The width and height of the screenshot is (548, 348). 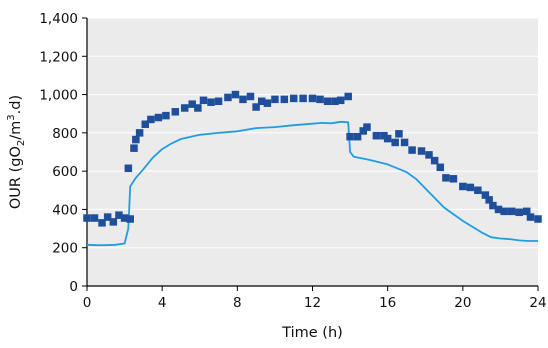 What do you see at coordinates (65, 134) in the screenshot?
I see `y-tick-label: 800` at bounding box center [65, 134].